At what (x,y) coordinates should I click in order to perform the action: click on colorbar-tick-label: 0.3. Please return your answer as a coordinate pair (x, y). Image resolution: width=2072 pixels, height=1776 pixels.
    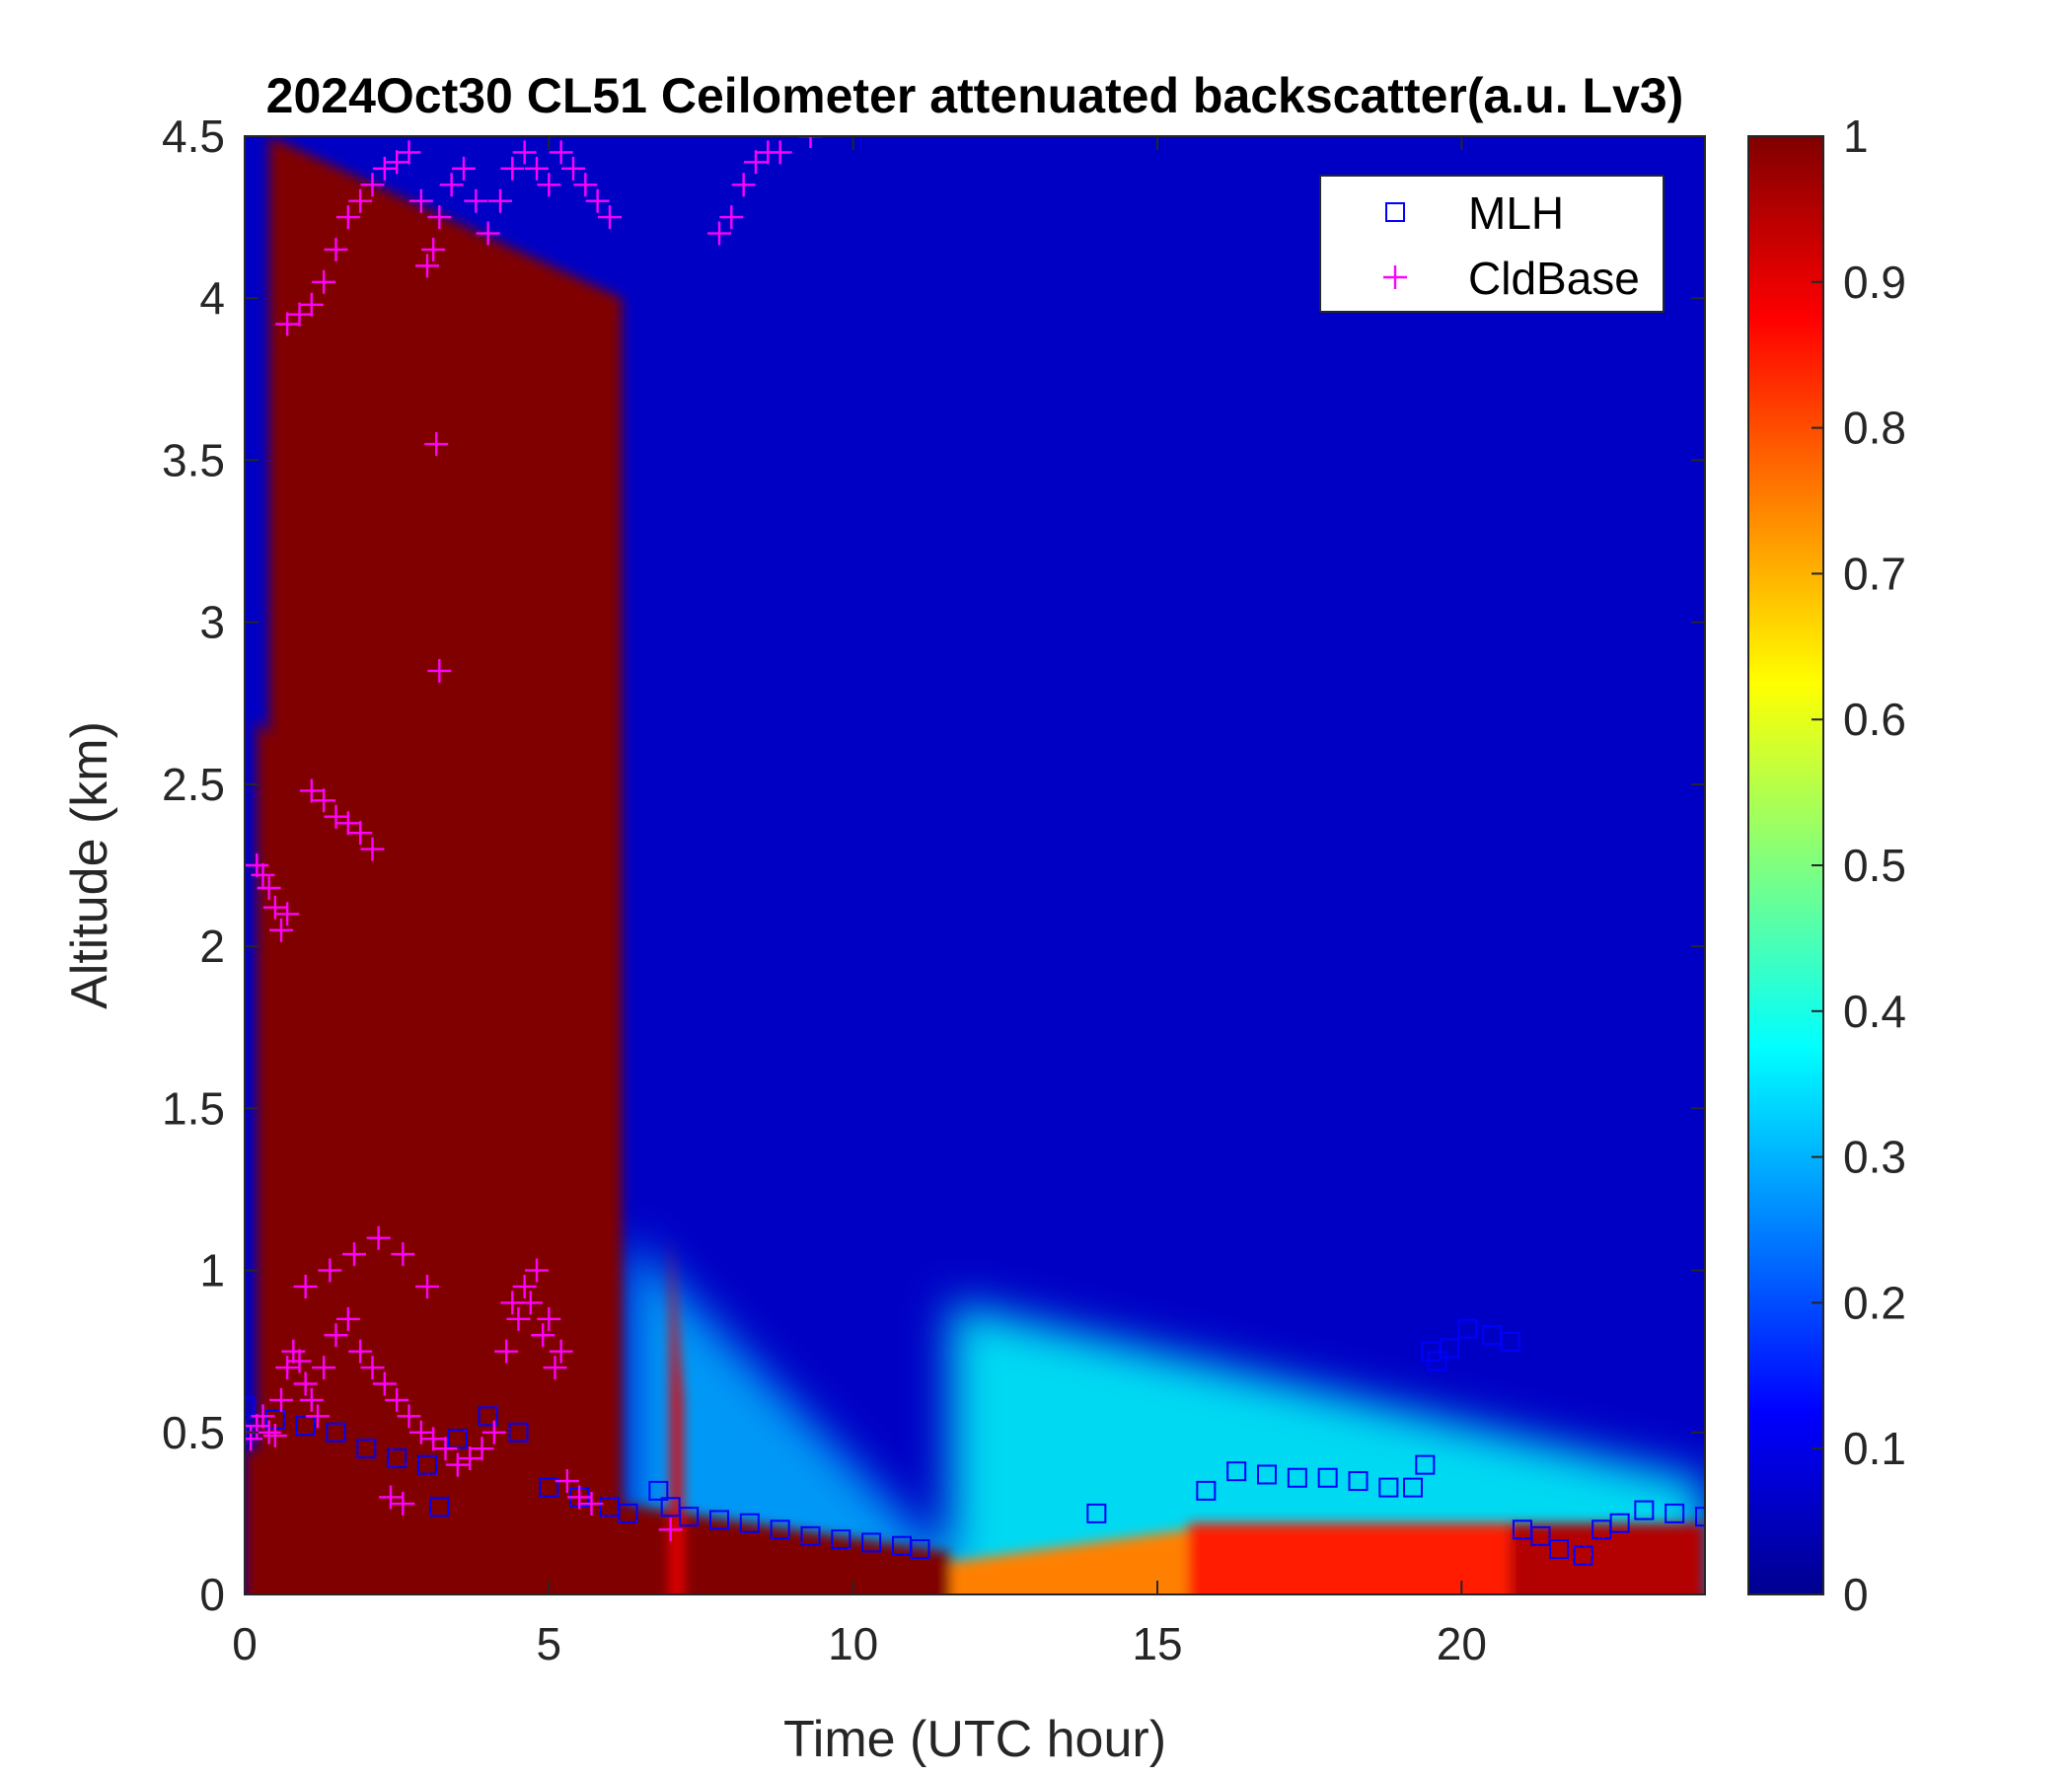
    Looking at the image, I should click on (1875, 1158).